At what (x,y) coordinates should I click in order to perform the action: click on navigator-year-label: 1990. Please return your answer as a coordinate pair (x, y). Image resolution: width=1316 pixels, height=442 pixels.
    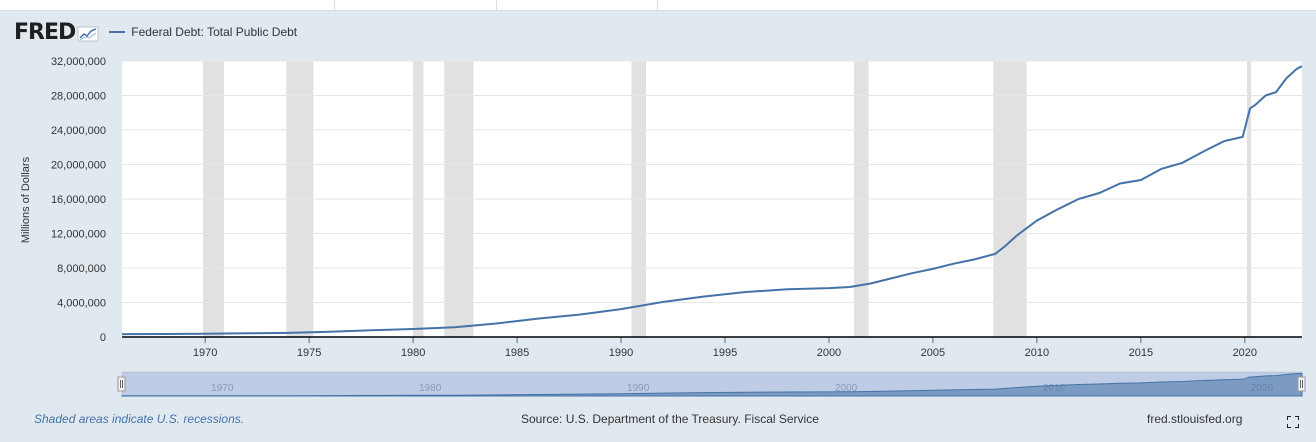
    Looking at the image, I should click on (638, 388).